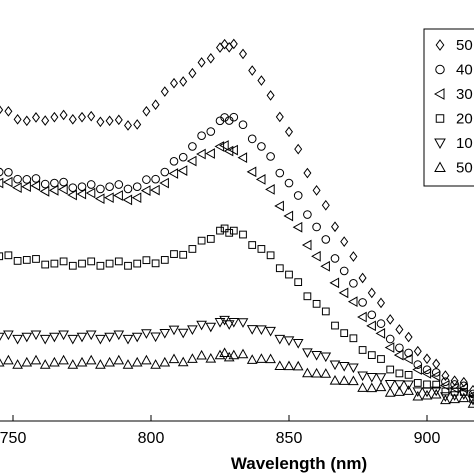 The height and width of the screenshot is (474, 474). I want to click on x-tick-label-750: 750, so click(13, 438).